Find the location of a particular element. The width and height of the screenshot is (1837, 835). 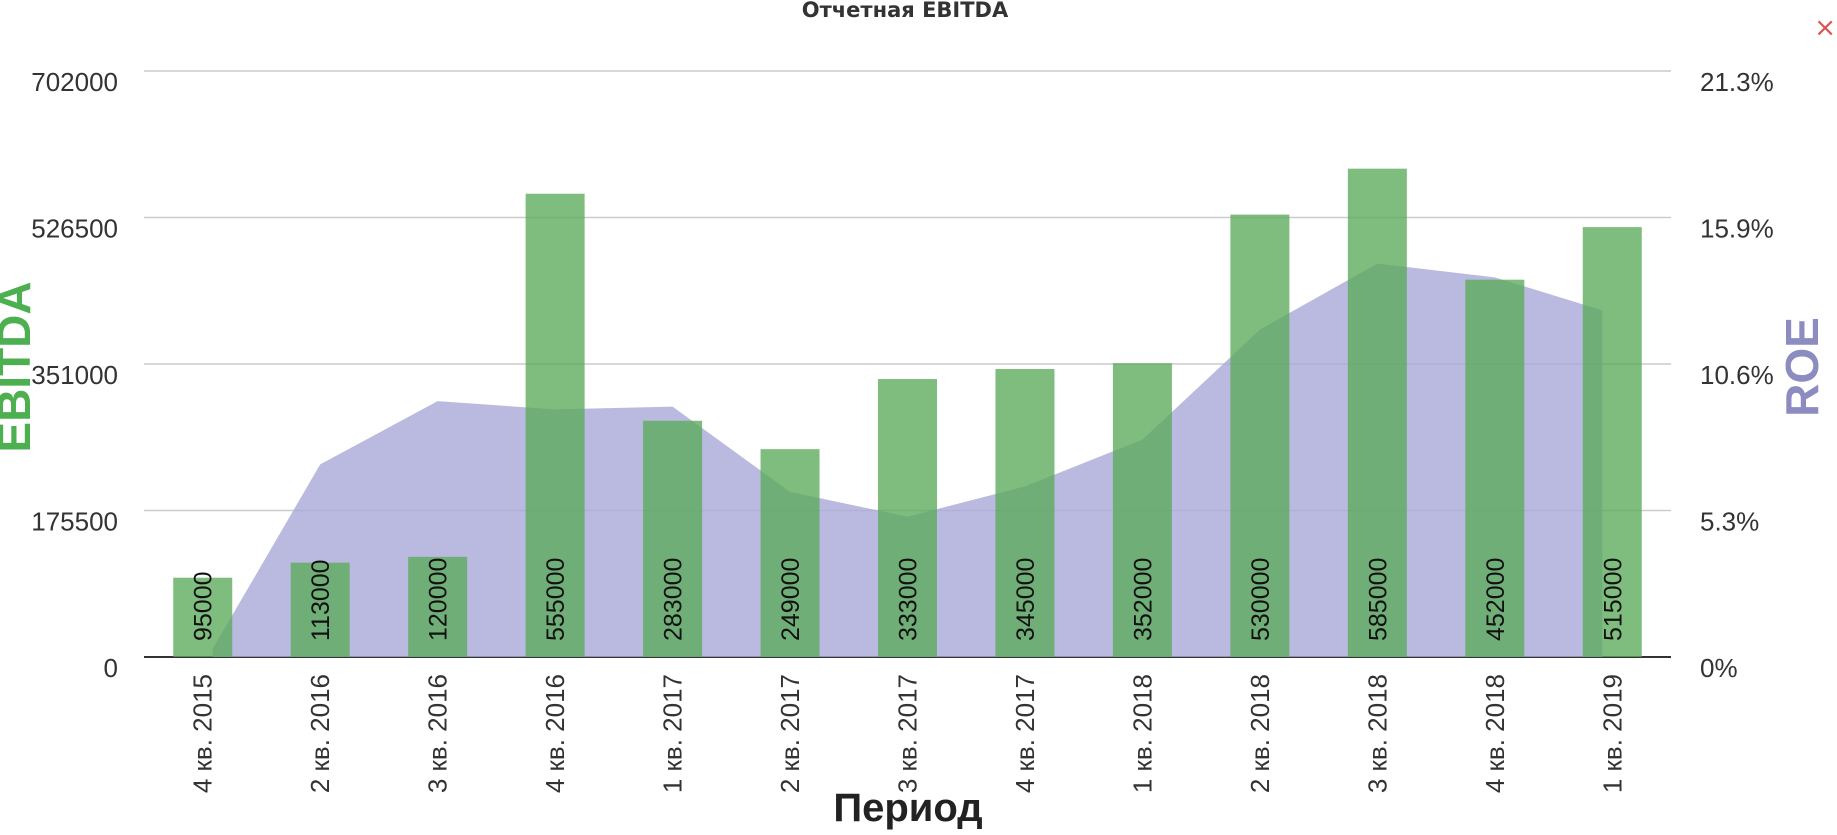

data-label: 345000 is located at coordinates (1026, 599).